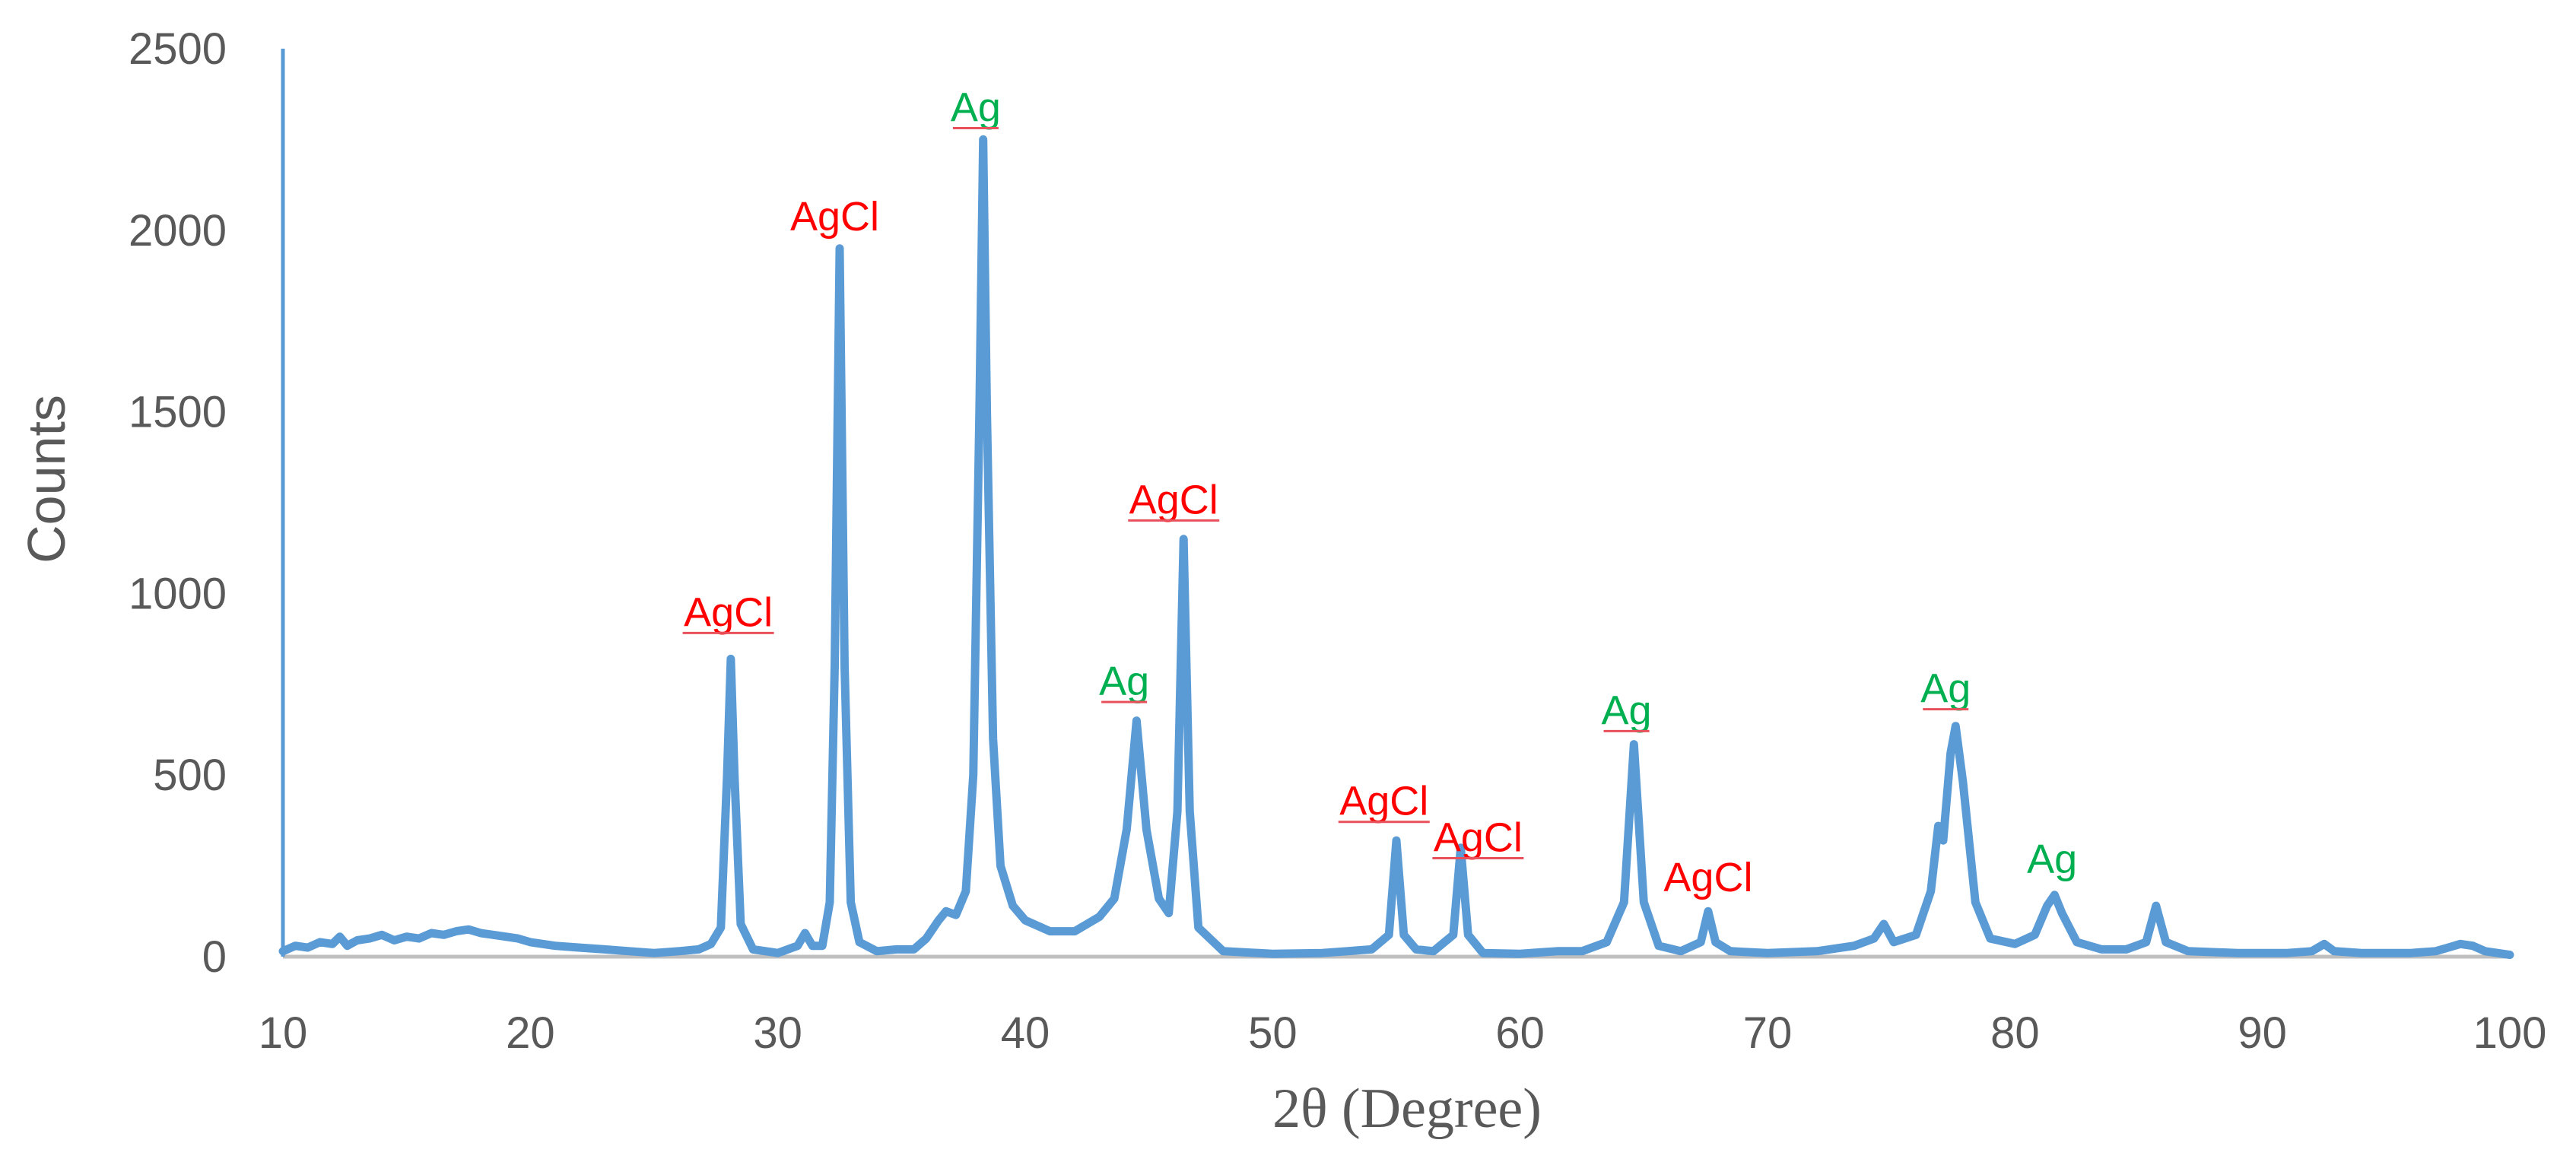  Describe the element at coordinates (178, 593) in the screenshot. I see `y-tick-label: 1000` at that location.